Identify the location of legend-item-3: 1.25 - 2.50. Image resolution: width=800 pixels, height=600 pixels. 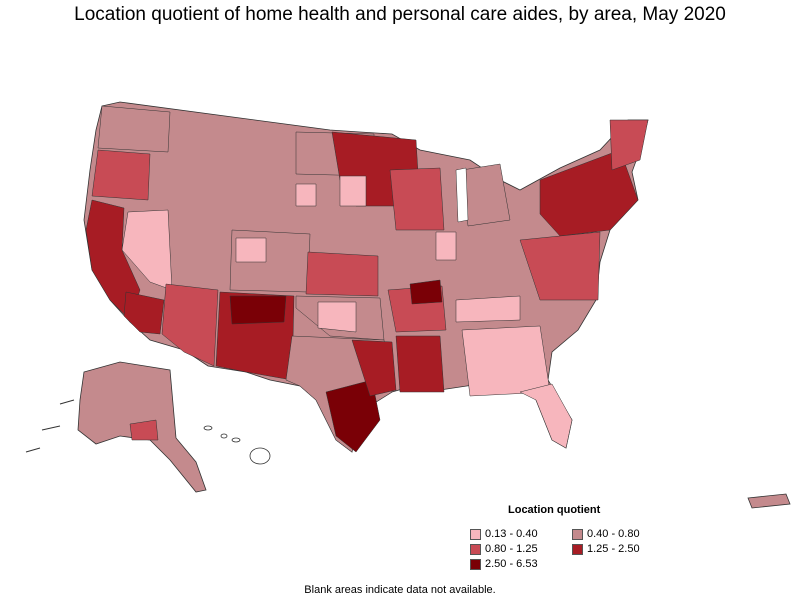
(622, 549).